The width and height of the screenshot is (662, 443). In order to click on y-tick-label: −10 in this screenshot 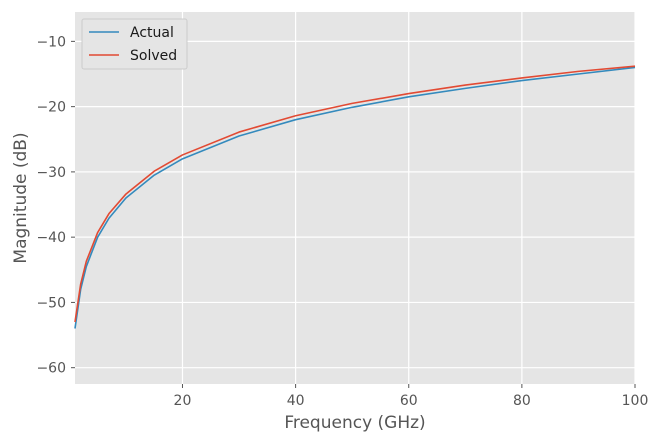, I will do `click(51, 42)`.